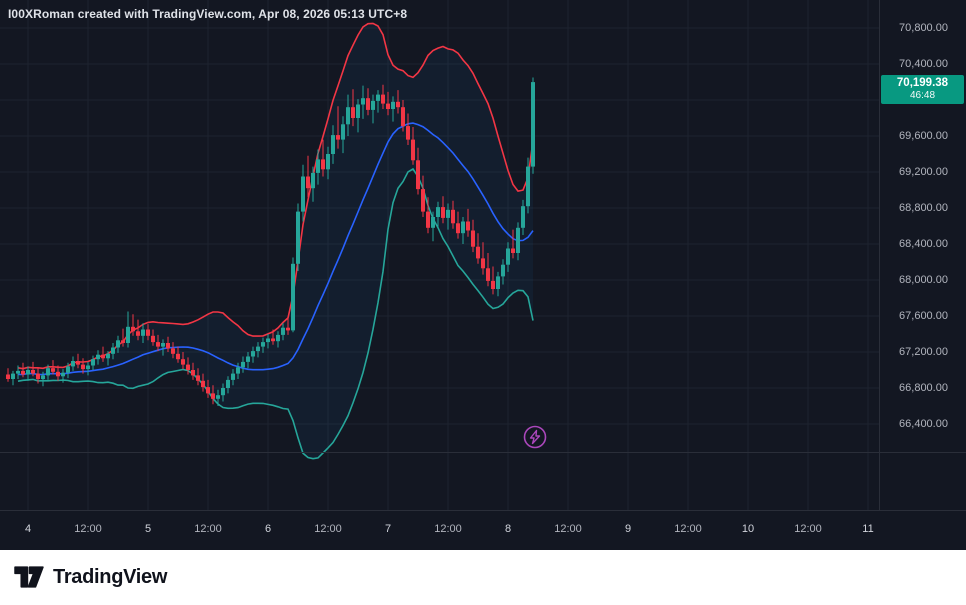 This screenshot has height=605, width=966. I want to click on time-tick-label: 6, so click(268, 529).